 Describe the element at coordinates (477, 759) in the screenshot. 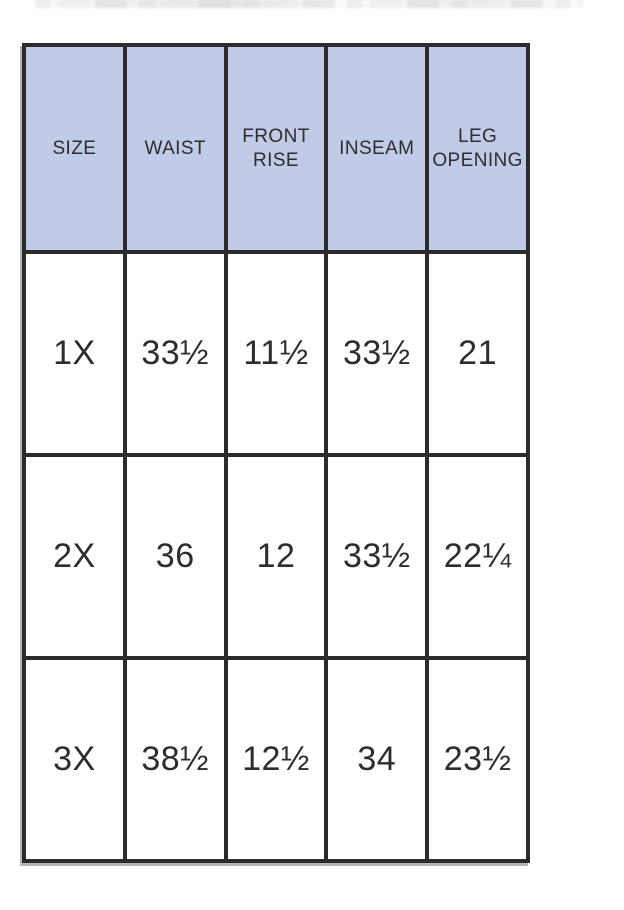

I see `cell-leg-opening: 23½` at that location.